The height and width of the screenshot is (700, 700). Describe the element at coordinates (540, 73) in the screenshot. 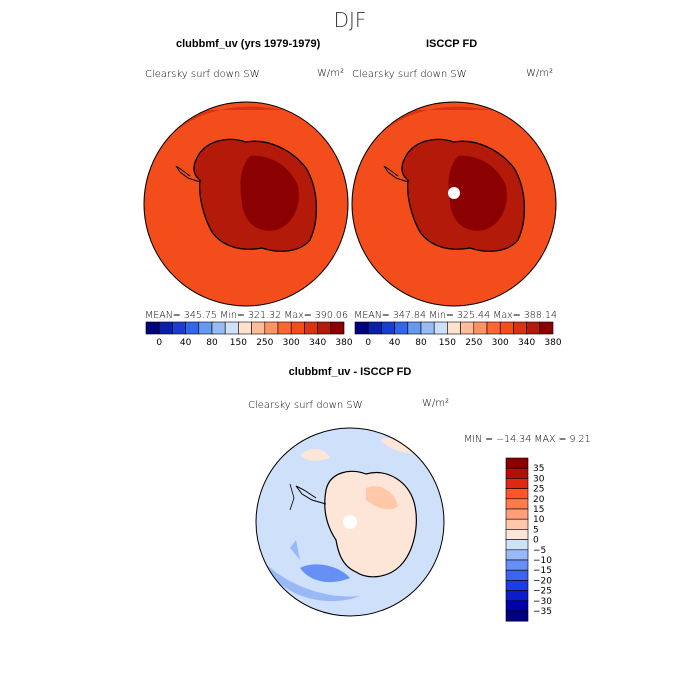

I see `units-label-observation: W/m²` at that location.